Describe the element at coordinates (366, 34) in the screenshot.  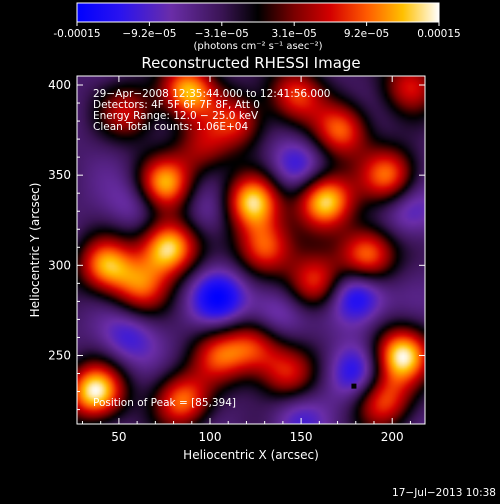
I see `colorbar-tick-label: 9.2e−05` at that location.